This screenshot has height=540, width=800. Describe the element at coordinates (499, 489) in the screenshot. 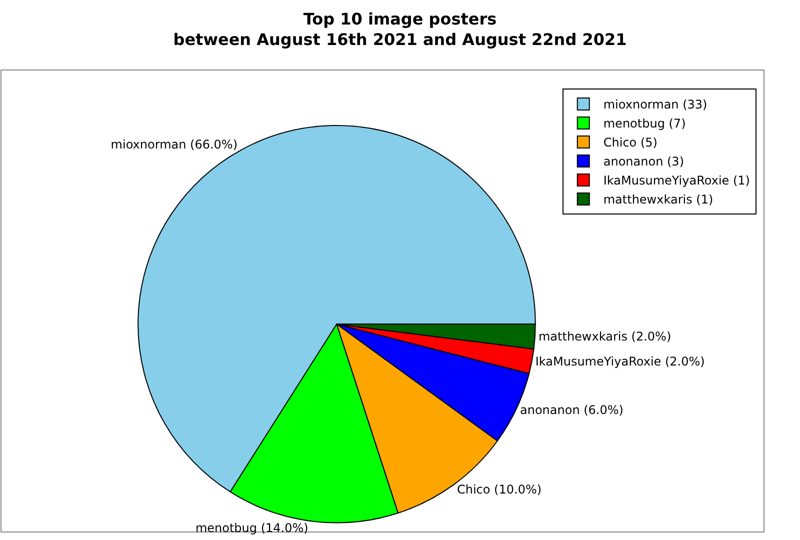

I see `data-label: Chico (10.0%)` at that location.